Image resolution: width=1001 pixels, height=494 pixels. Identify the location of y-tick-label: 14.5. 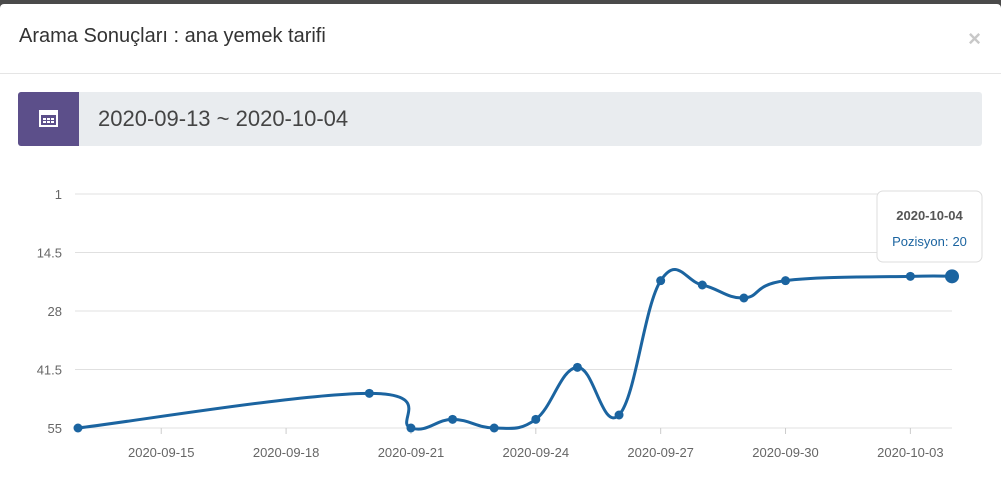
(49, 253).